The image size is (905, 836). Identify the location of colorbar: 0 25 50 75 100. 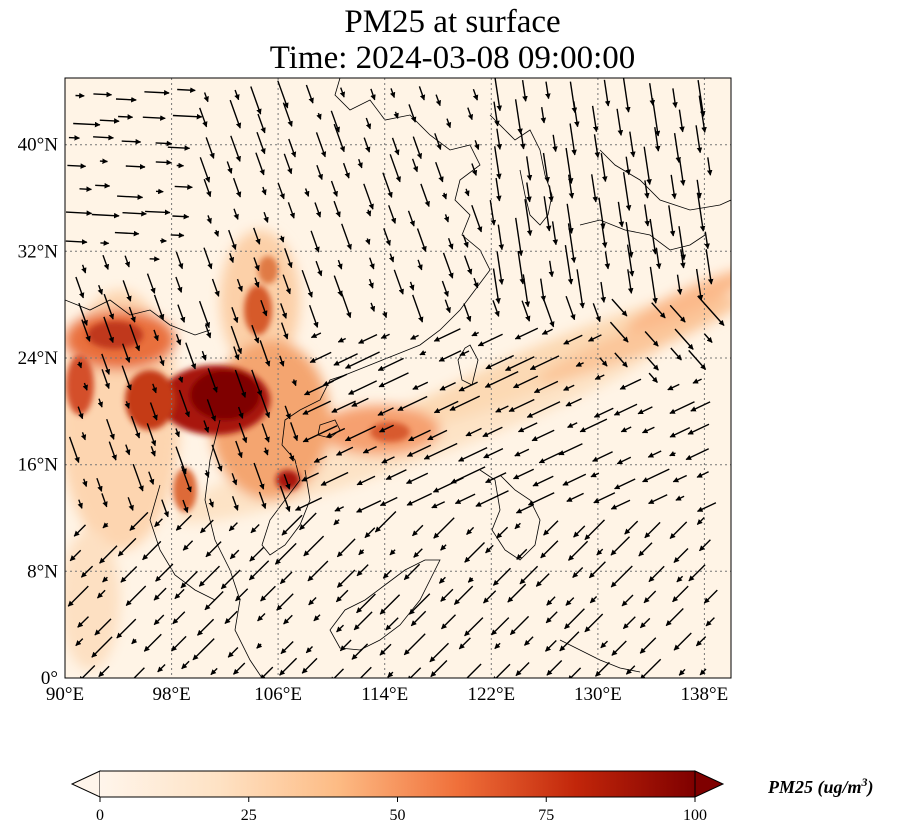
(397, 797).